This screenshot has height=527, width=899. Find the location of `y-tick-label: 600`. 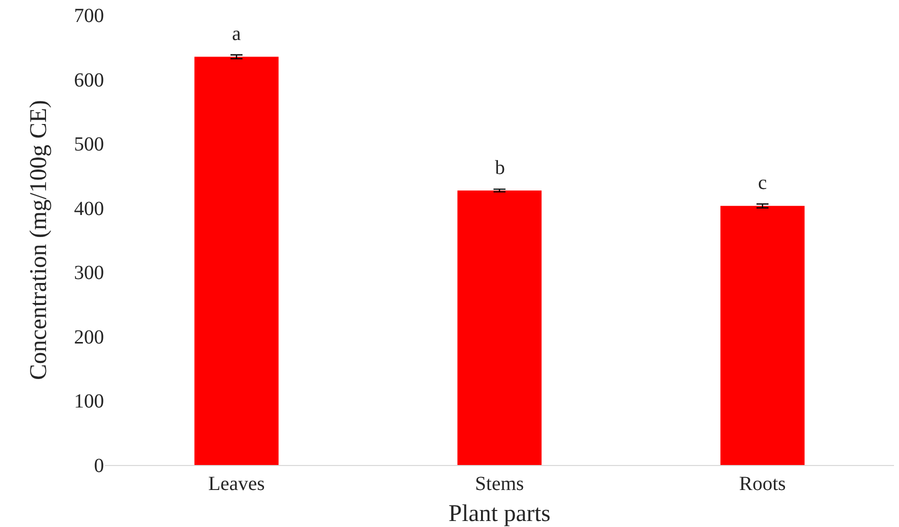

y-tick-label: 600 is located at coordinates (89, 80).